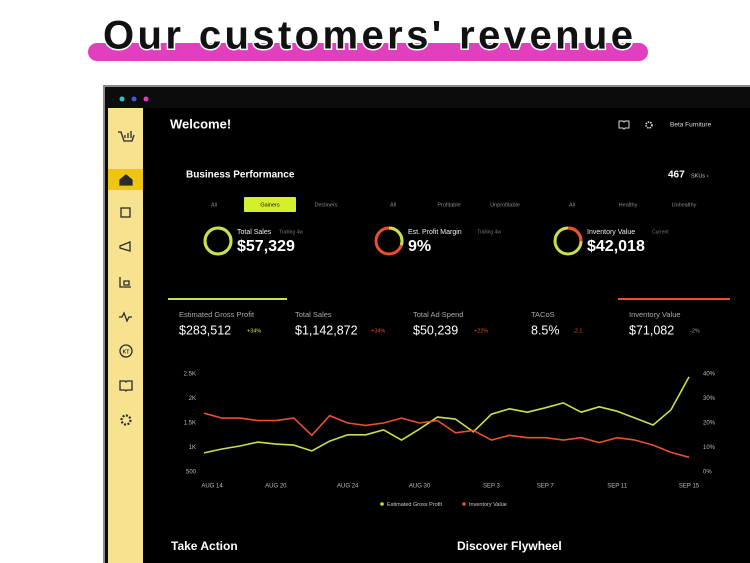 This screenshot has height=563, width=750. What do you see at coordinates (420, 487) in the screenshot?
I see `x-tick-label: AUG 30` at bounding box center [420, 487].